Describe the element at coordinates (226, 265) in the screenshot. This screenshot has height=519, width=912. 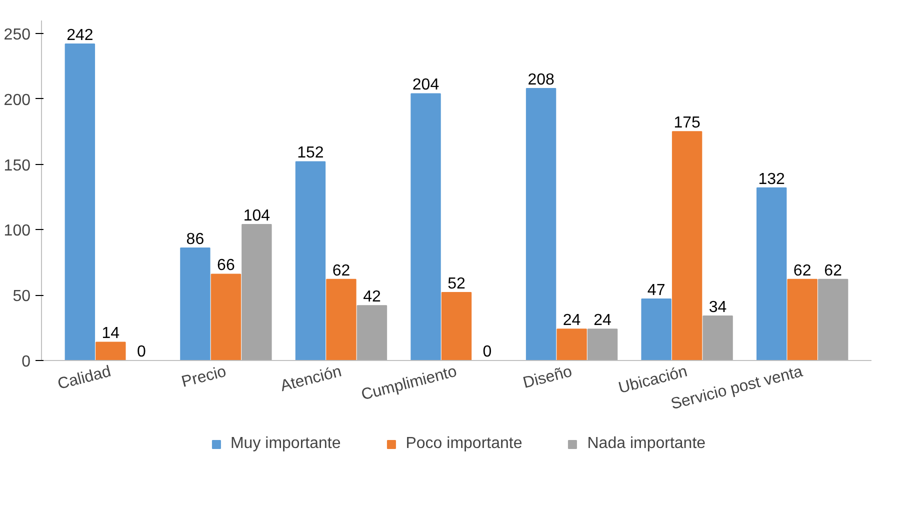
I see `data-label: 66` at that location.